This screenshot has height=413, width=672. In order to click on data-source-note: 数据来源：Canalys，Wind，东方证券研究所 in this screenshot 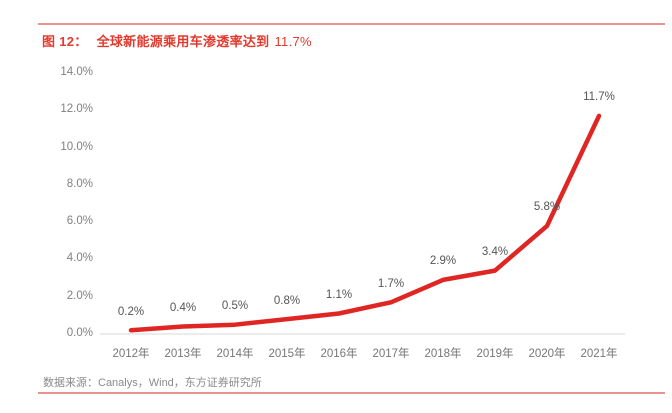, I will do `click(152, 383)`.